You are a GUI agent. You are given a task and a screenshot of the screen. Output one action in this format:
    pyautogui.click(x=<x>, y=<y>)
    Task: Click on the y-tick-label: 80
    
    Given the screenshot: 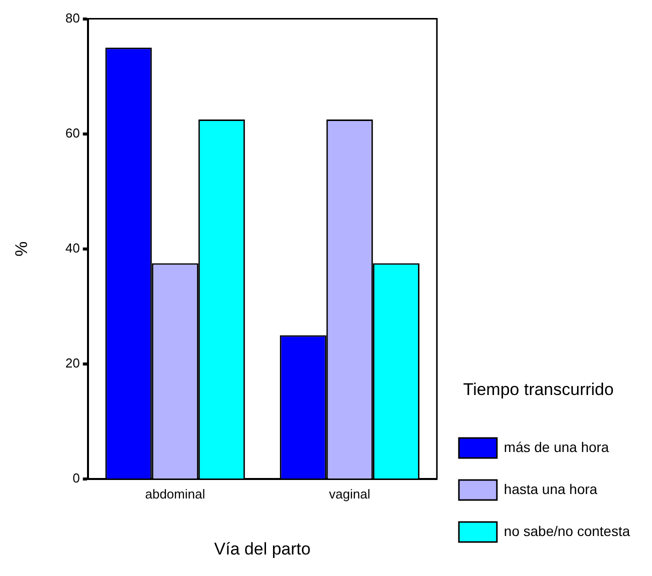 What is the action you would take?
    pyautogui.click(x=72, y=18)
    